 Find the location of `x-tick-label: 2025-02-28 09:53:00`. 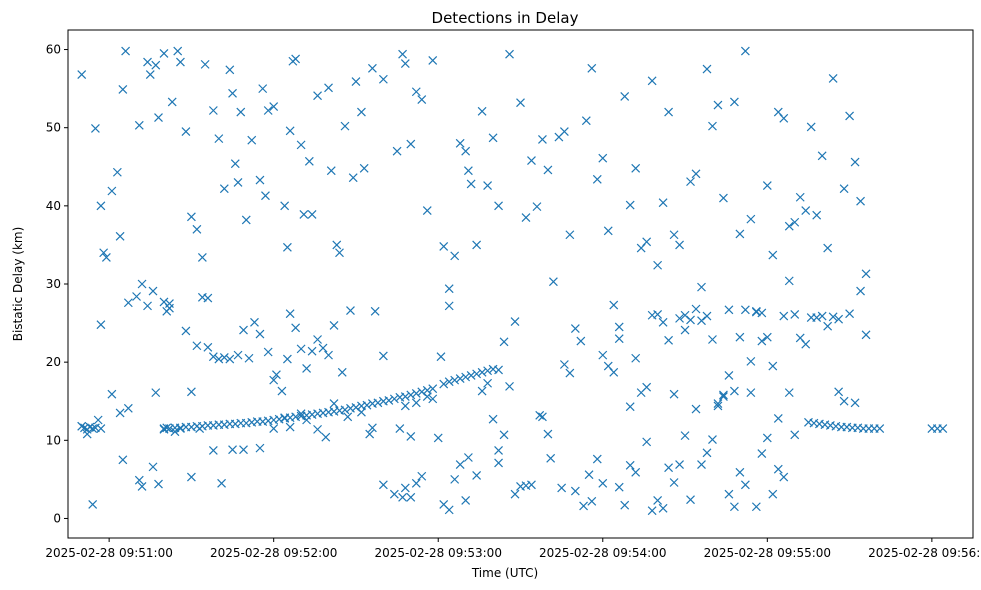

x-tick-label: 2025-02-28 09:53:00 is located at coordinates (438, 553).